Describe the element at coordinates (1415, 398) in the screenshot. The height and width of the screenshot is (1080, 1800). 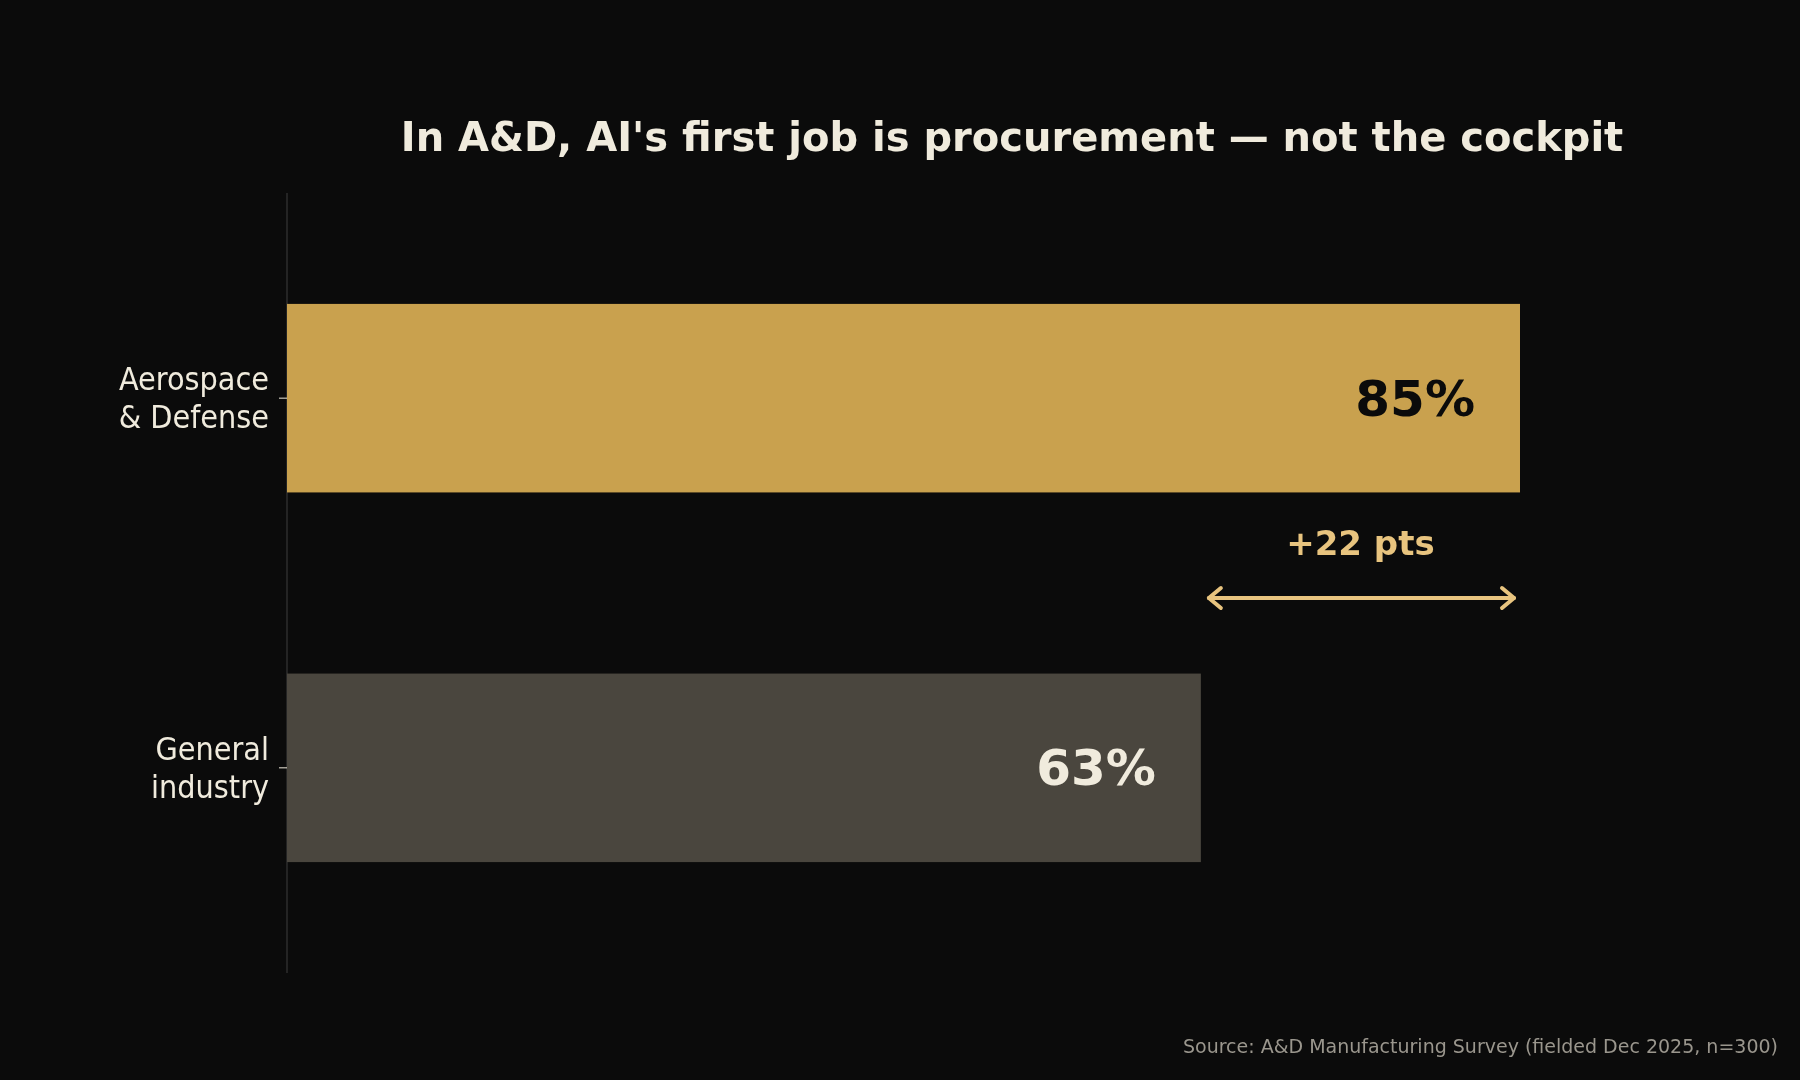
I see `data-label: 85%` at that location.